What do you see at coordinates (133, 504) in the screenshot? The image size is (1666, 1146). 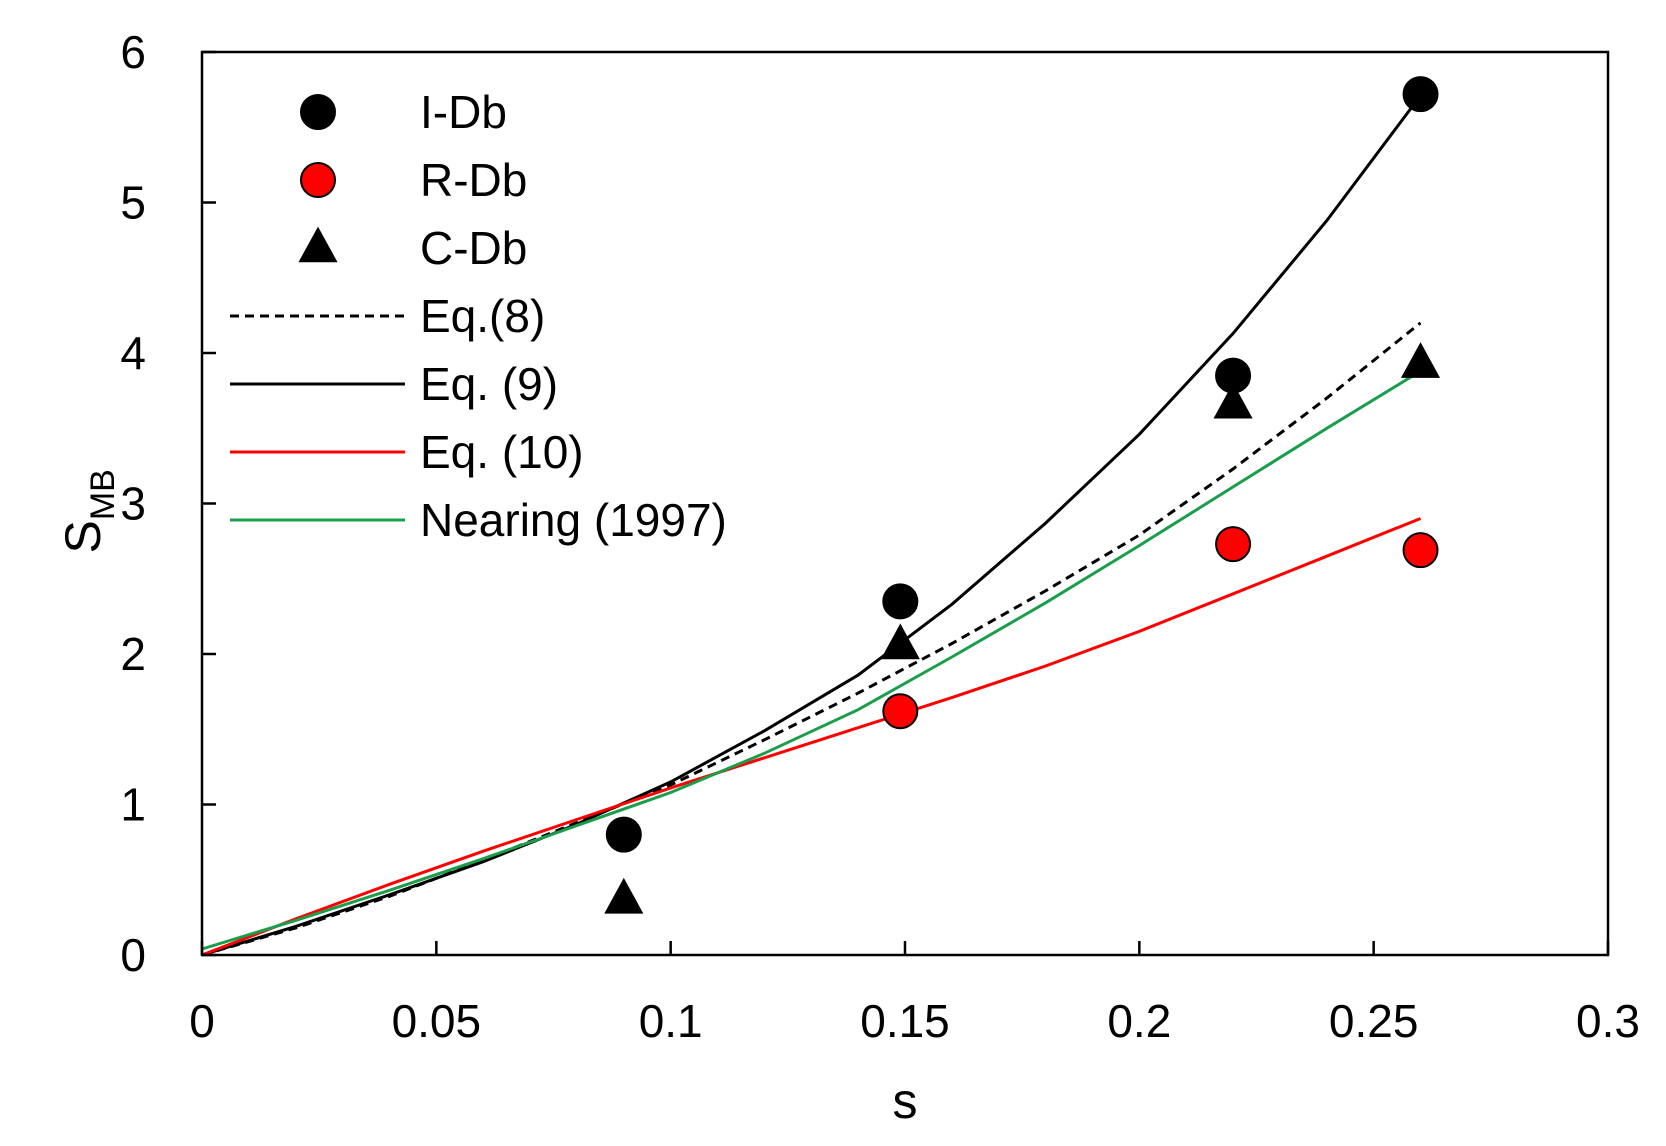 I see `y-tick-label: 3` at bounding box center [133, 504].